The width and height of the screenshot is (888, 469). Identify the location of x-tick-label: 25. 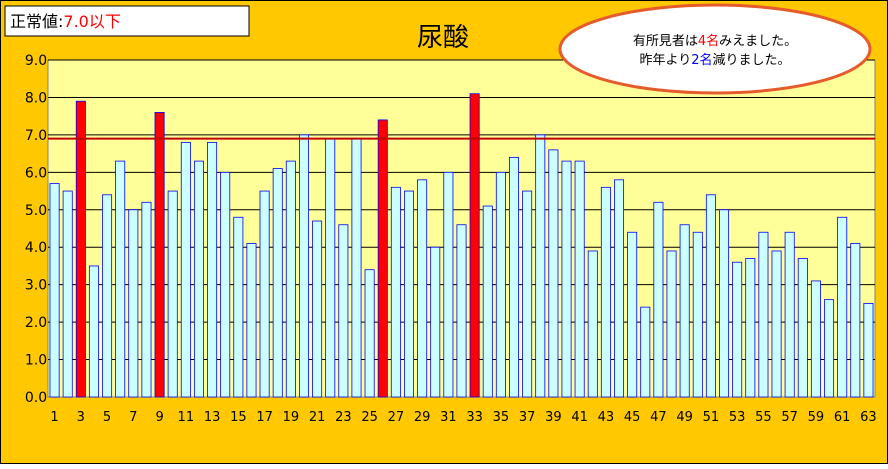
(369, 417).